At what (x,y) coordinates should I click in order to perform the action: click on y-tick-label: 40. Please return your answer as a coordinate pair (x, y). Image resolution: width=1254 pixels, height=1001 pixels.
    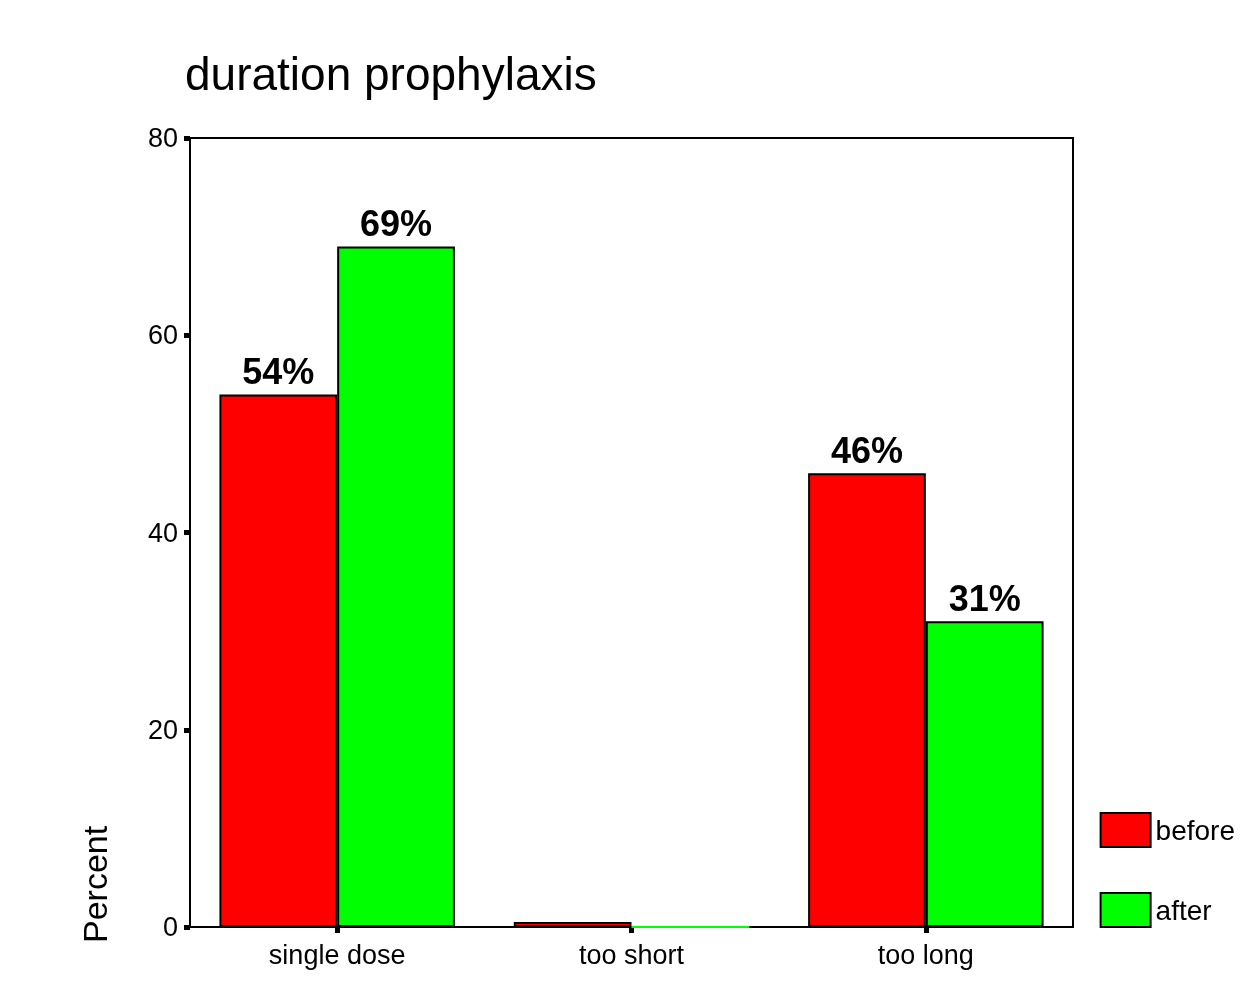
    Looking at the image, I should click on (162, 532).